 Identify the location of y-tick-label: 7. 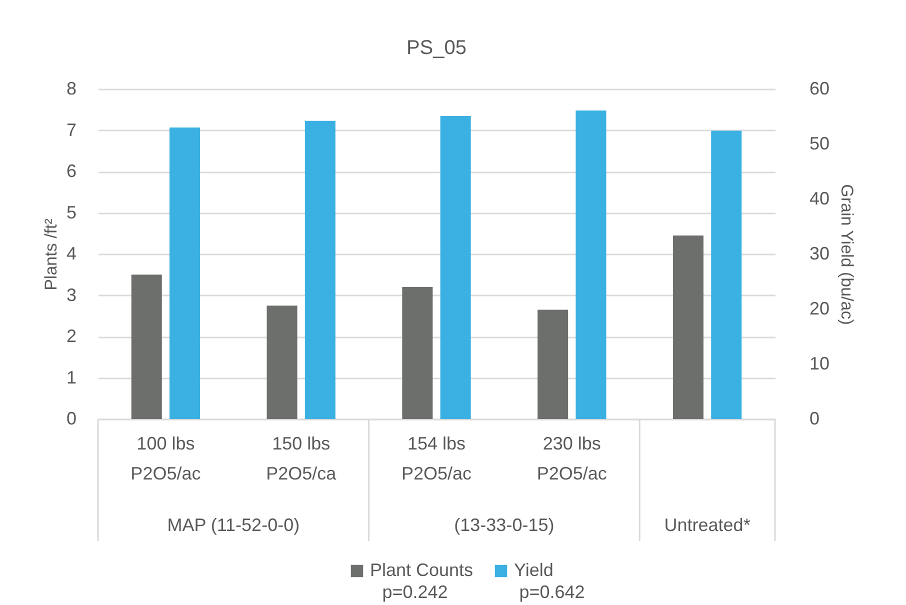
(71, 130).